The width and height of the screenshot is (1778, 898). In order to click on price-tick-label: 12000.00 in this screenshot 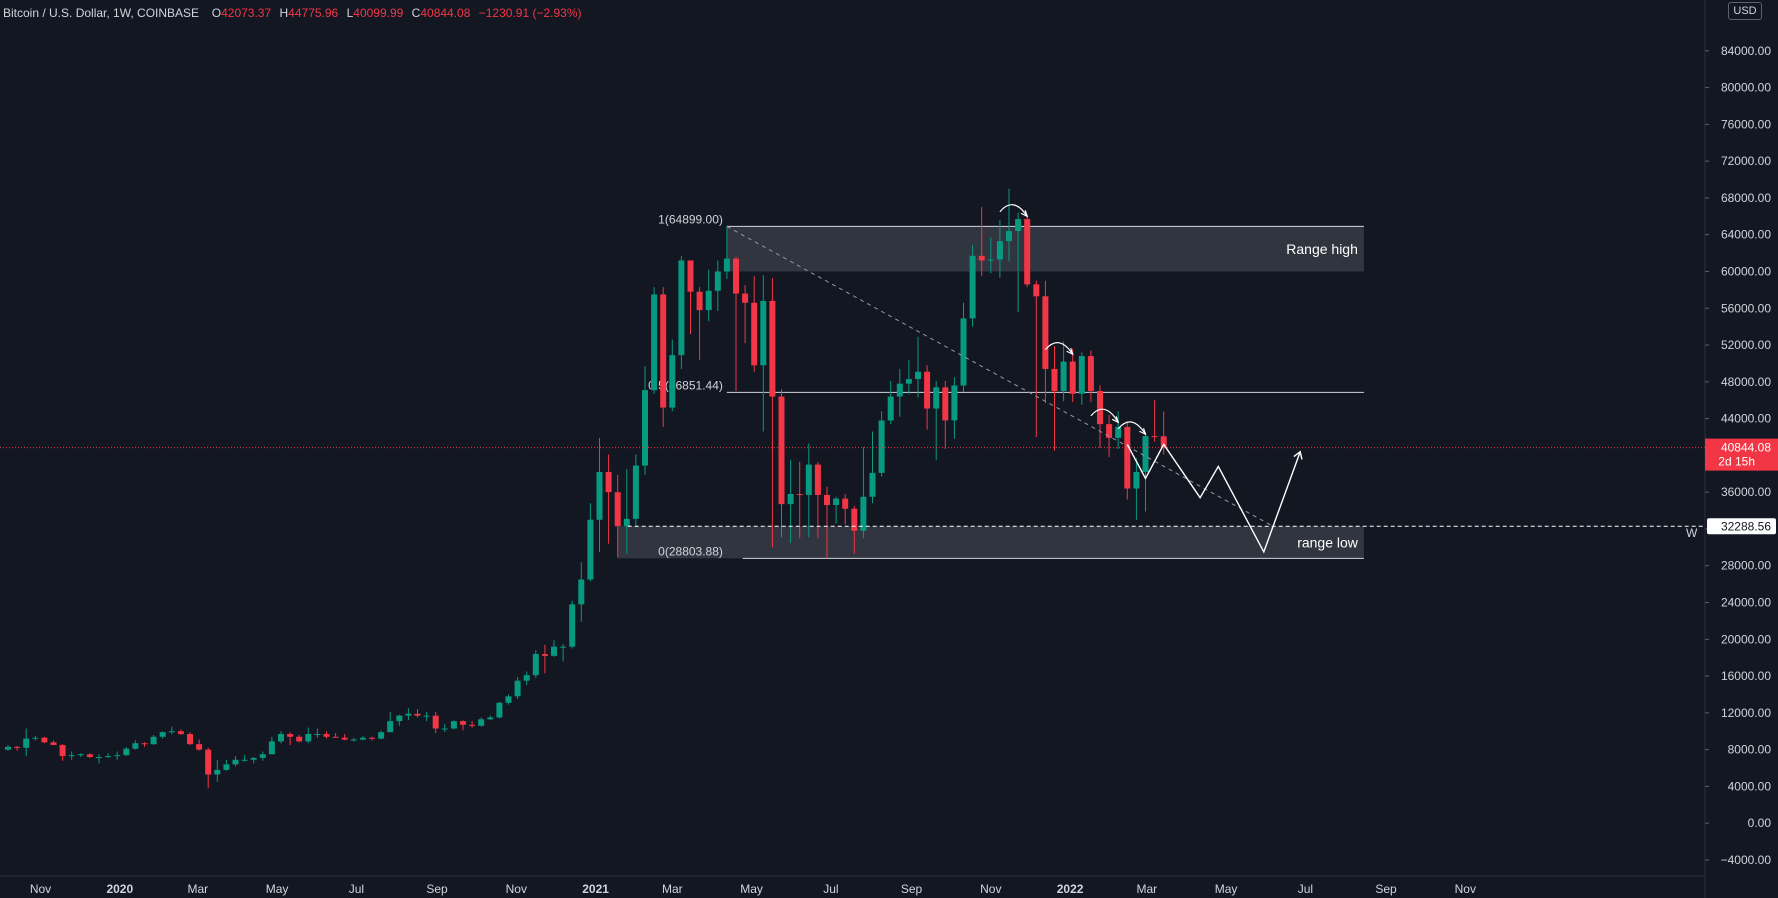, I will do `click(1746, 713)`.